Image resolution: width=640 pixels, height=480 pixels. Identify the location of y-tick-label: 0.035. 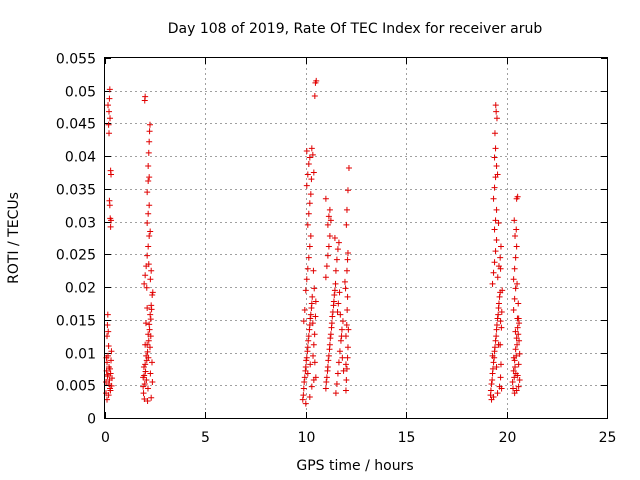
(76, 191).